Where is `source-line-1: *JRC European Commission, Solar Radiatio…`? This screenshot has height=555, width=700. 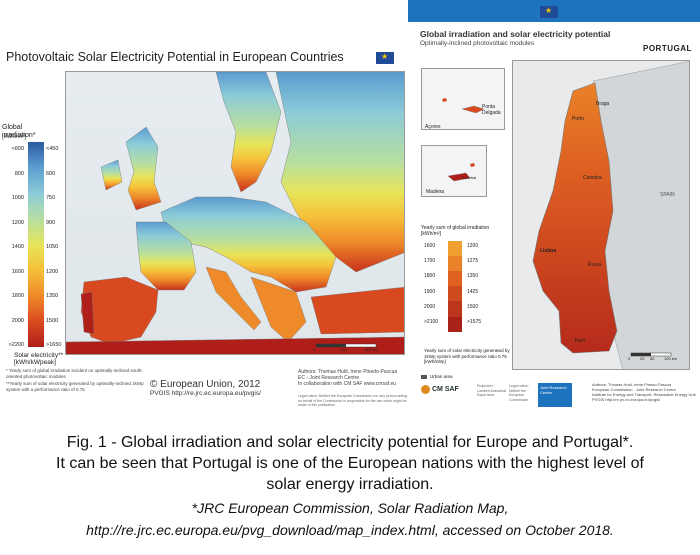
source-line-1: *JRC European Commission, Solar Radiatio… is located at coordinates (350, 508).